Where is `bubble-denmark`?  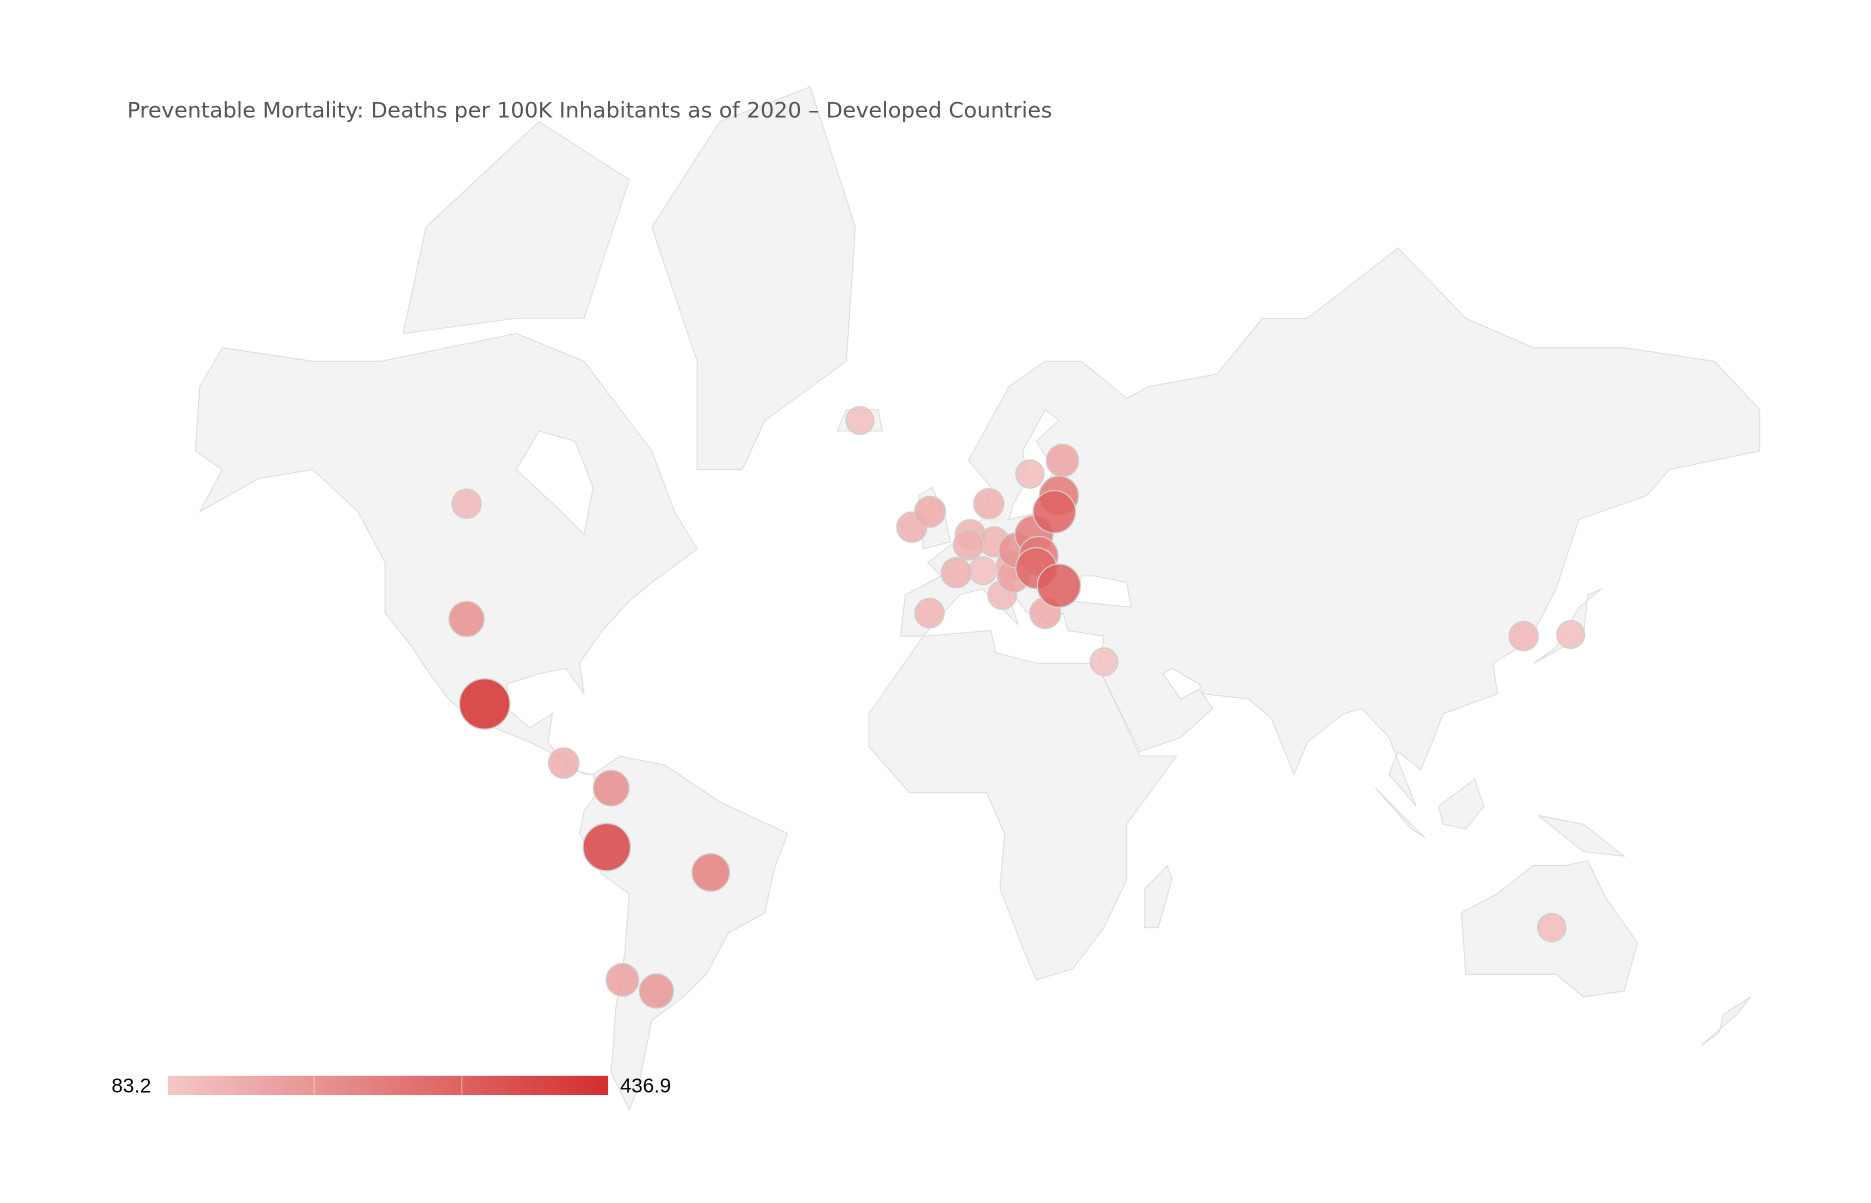 bubble-denmark is located at coordinates (989, 504).